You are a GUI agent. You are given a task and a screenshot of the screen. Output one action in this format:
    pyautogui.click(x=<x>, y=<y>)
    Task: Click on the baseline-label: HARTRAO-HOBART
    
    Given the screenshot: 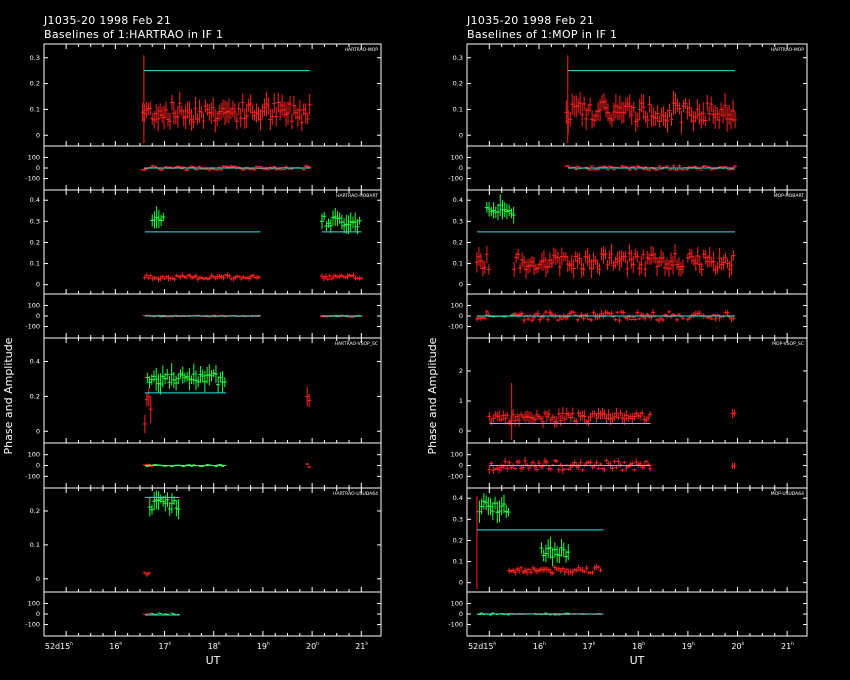 What is the action you would take?
    pyautogui.click(x=357, y=196)
    